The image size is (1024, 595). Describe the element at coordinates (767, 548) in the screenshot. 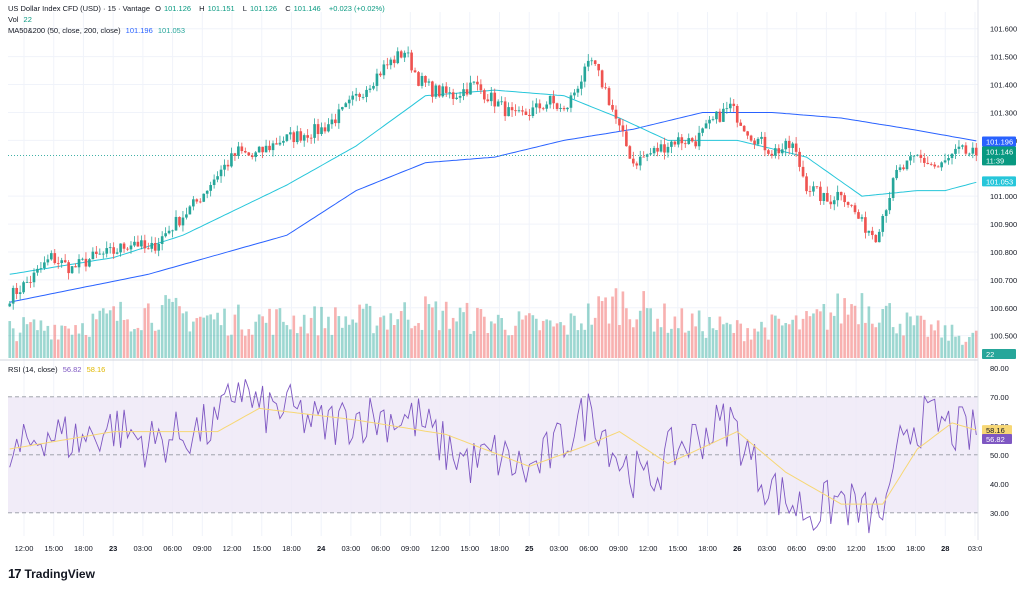

I see `time-tick-label: 03:00` at that location.